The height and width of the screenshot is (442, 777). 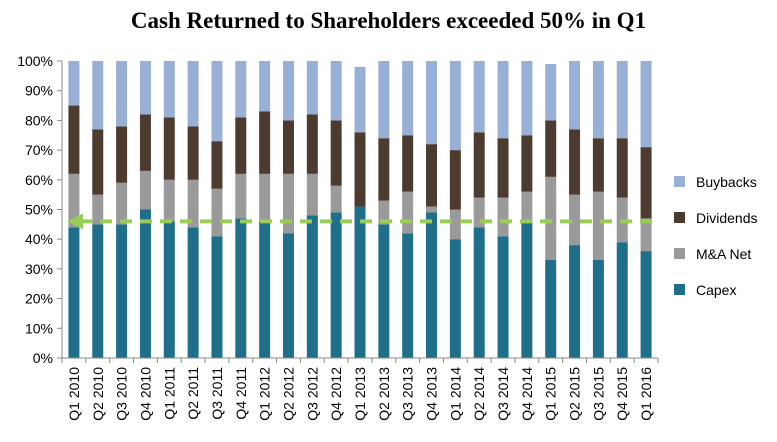 I want to click on x-tick-label: Q4 2015, so click(x=622, y=394).